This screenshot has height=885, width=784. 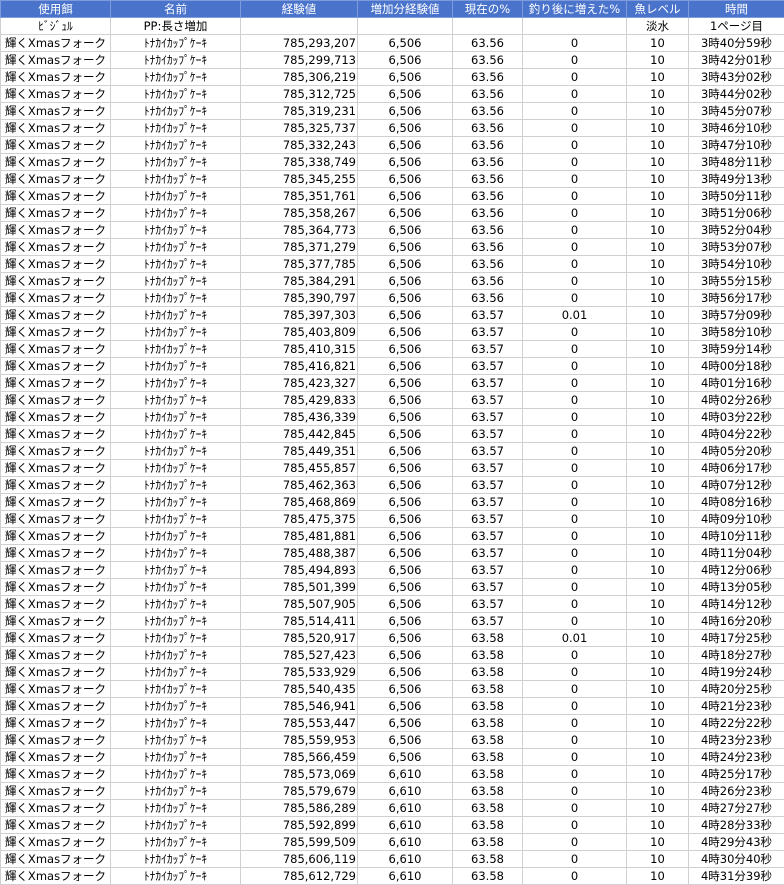 What do you see at coordinates (736, 60) in the screenshot?
I see `time-cell: 3時42分01秒` at bounding box center [736, 60].